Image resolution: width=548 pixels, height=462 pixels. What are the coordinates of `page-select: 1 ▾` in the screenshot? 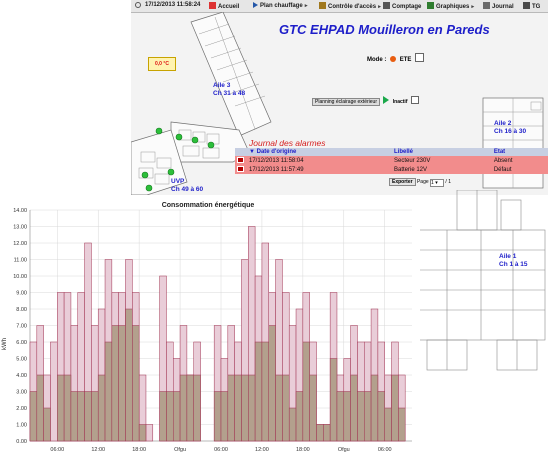 It's located at (437, 183).